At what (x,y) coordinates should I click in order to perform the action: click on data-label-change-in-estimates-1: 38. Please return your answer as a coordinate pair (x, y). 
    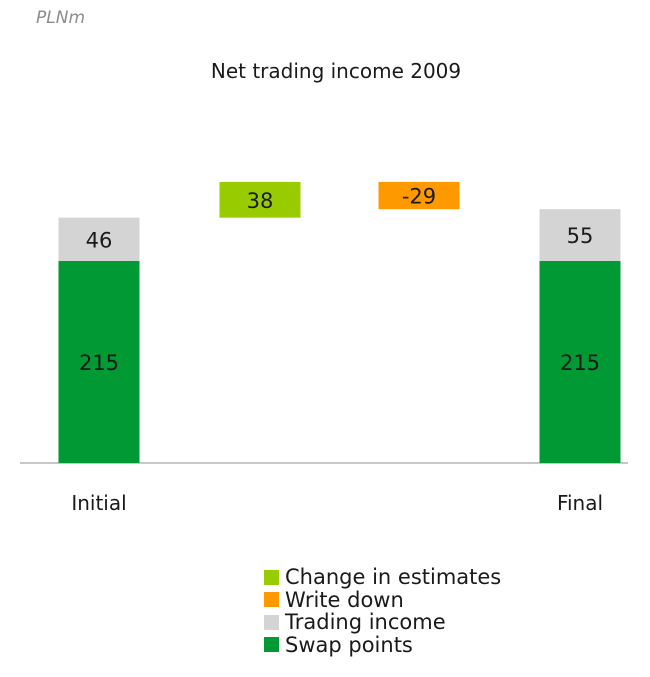
    Looking at the image, I should click on (260, 201).